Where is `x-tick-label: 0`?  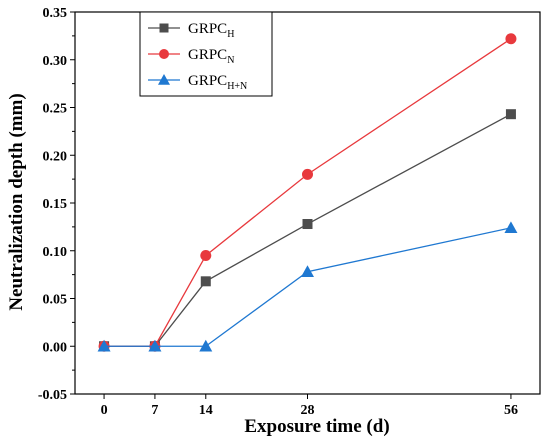 x-tick-label: 0 is located at coordinates (104, 410).